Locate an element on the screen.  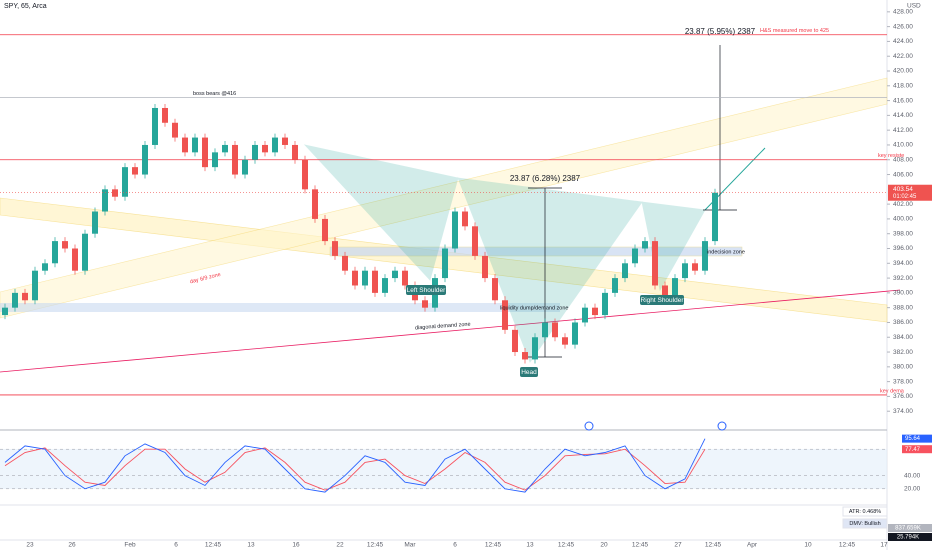
x-tick-label: Apr is located at coordinates (752, 545).